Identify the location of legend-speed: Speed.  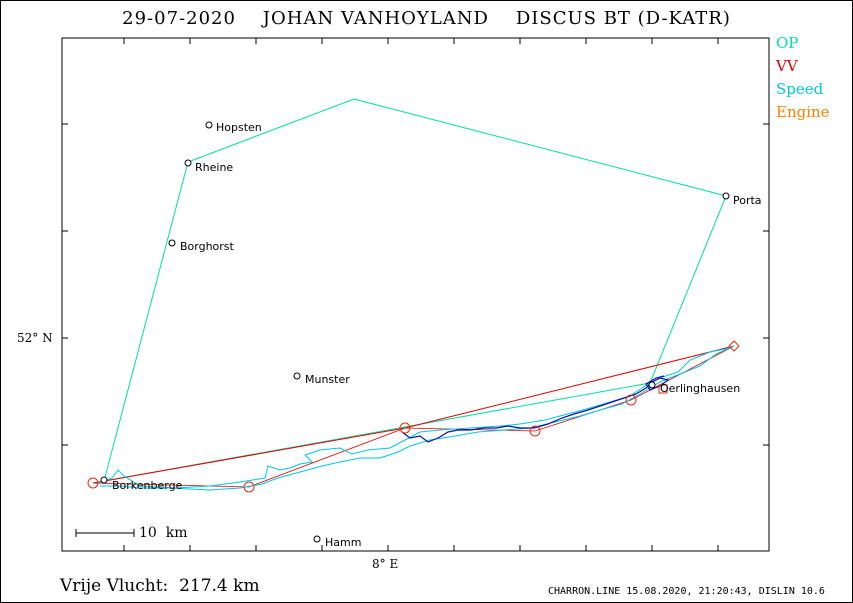
(800, 89).